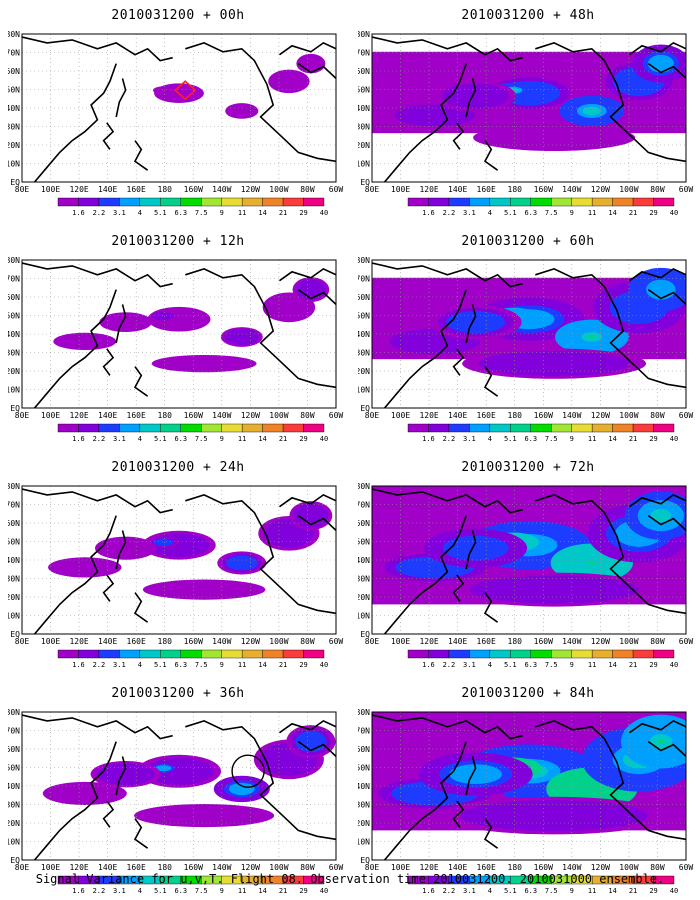 The height and width of the screenshot is (900, 700). I want to click on latitude-label: 80N, so click(14, 260).